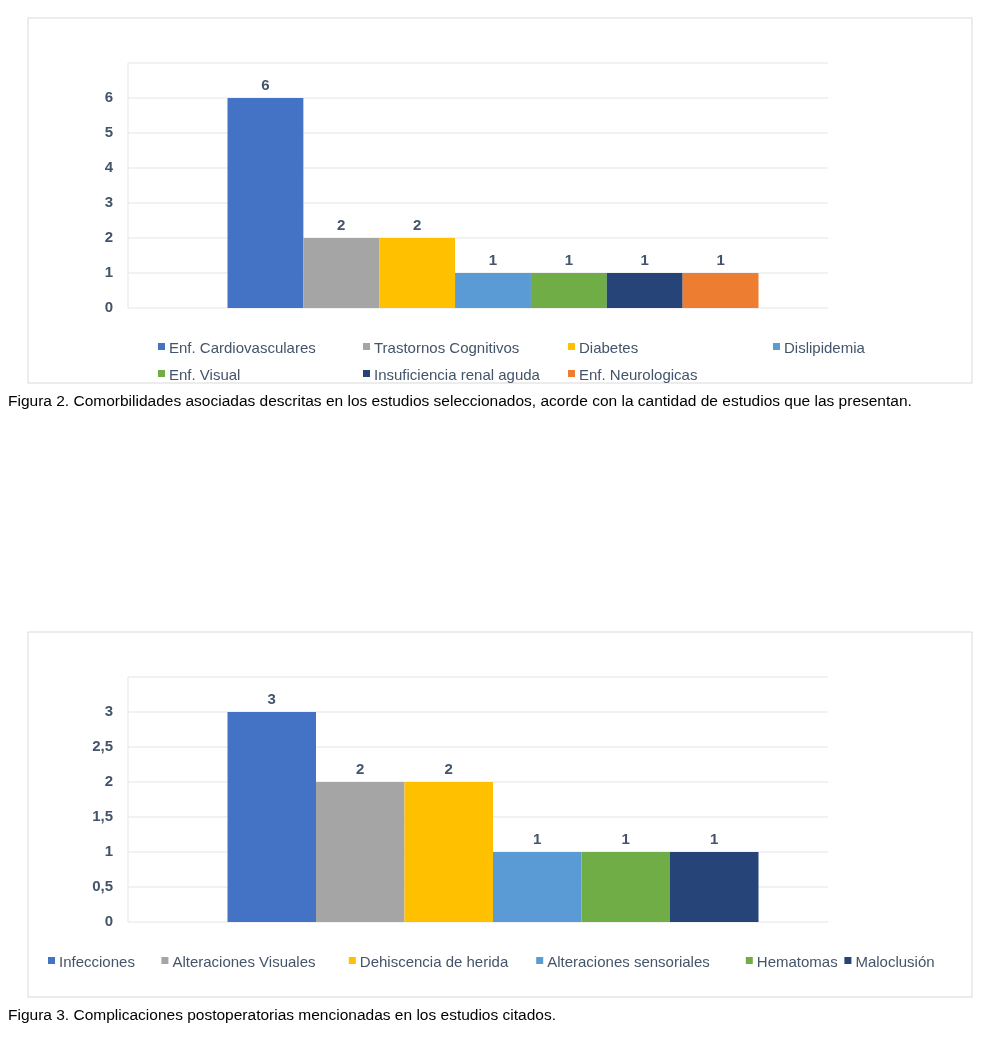  What do you see at coordinates (108, 131) in the screenshot?
I see `y-tick-label: 5` at bounding box center [108, 131].